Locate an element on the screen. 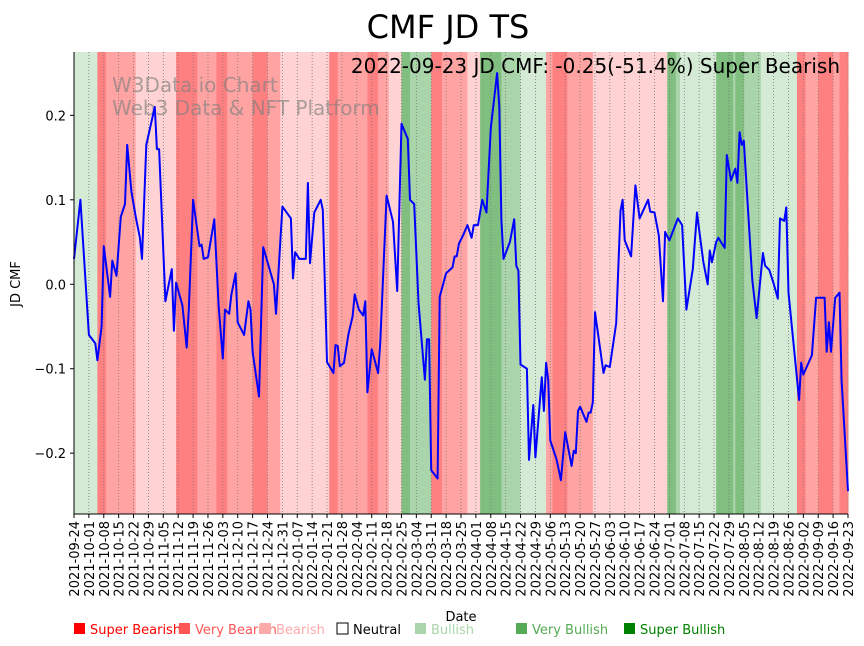 The height and width of the screenshot is (646, 864). x-axis-label: Date is located at coordinates (460, 617).